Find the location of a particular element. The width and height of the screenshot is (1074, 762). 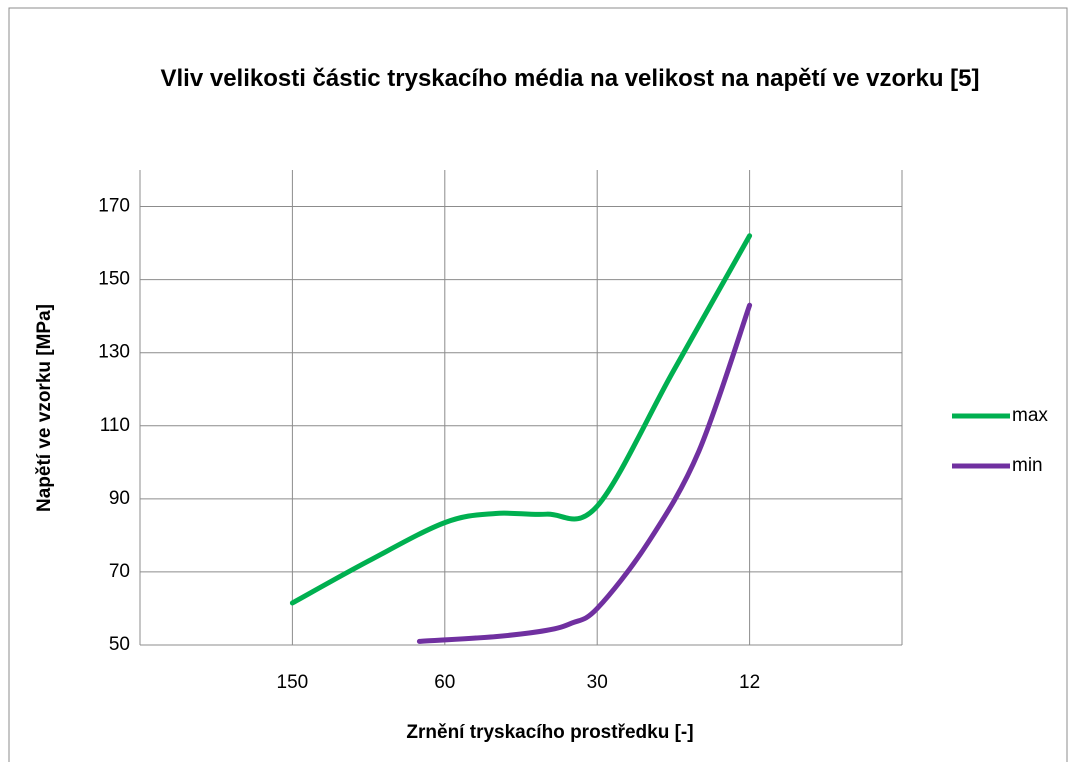

y-tick-label: 170 is located at coordinates (114, 206).